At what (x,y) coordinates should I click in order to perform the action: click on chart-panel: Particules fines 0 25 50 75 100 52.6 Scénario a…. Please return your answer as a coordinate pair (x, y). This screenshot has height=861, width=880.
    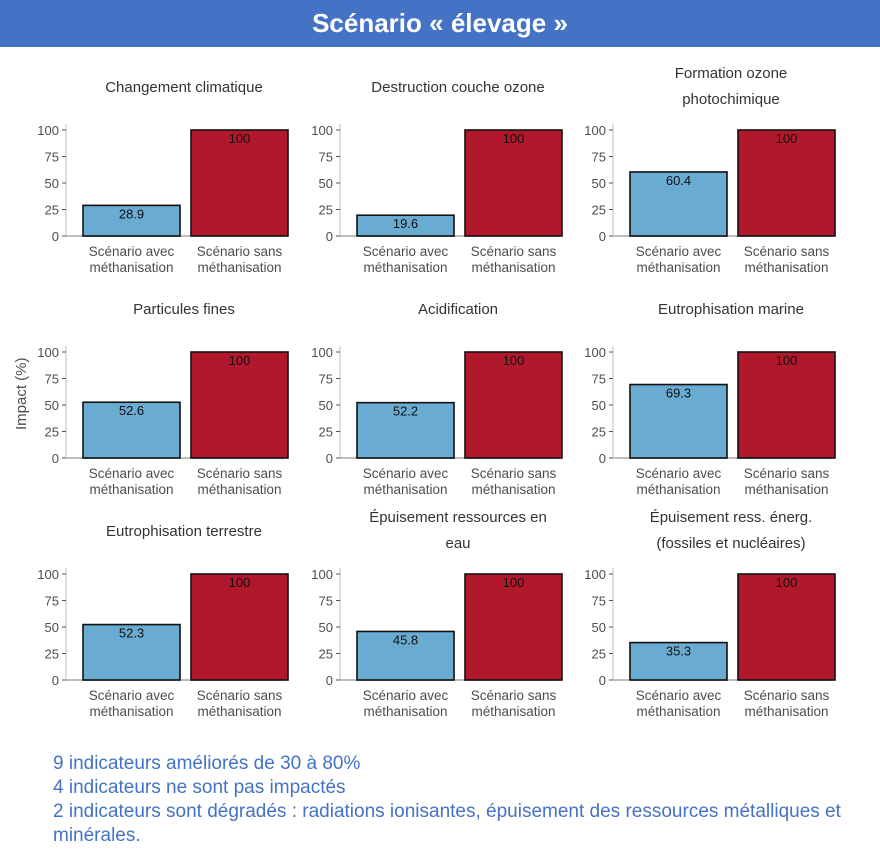
    Looking at the image, I should click on (163, 399).